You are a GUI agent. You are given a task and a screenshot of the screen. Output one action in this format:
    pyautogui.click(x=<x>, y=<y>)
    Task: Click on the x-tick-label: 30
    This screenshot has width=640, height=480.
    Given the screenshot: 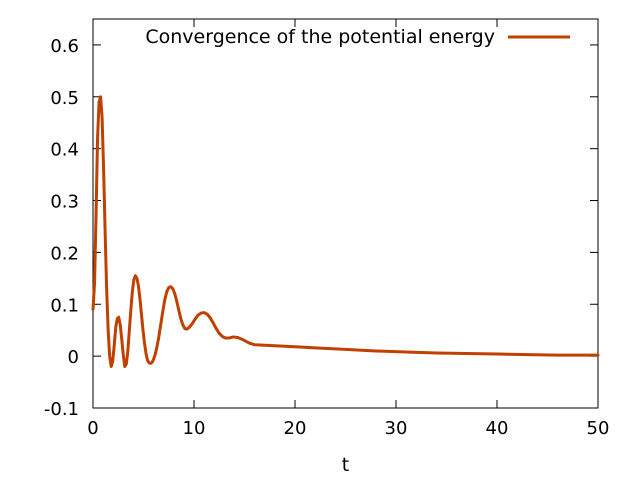 What is the action you would take?
    pyautogui.click(x=396, y=428)
    